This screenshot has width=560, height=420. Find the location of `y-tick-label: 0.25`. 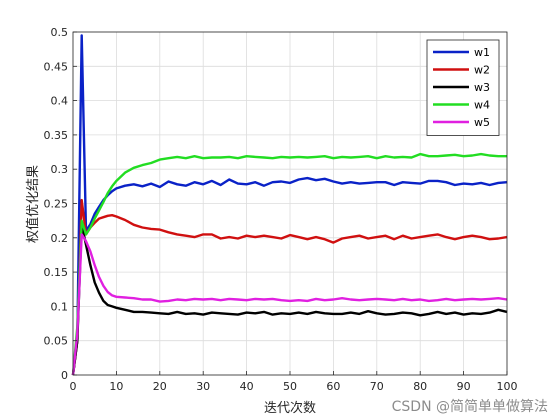

y-tick-label: 0.25 is located at coordinates (56, 204).